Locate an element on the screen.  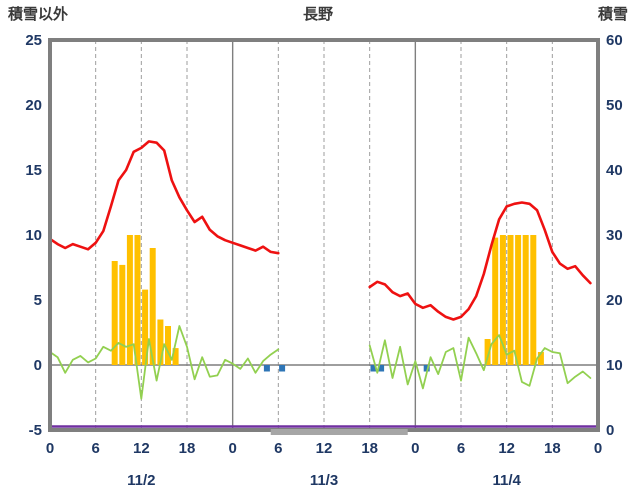
left-axis-tick-label: 5 is located at coordinates (38, 300).